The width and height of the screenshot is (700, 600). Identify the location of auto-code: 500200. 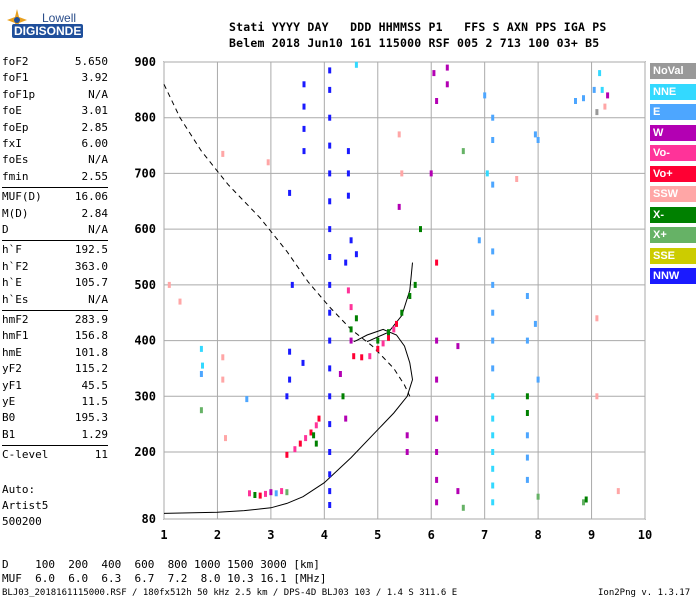
(22, 521).